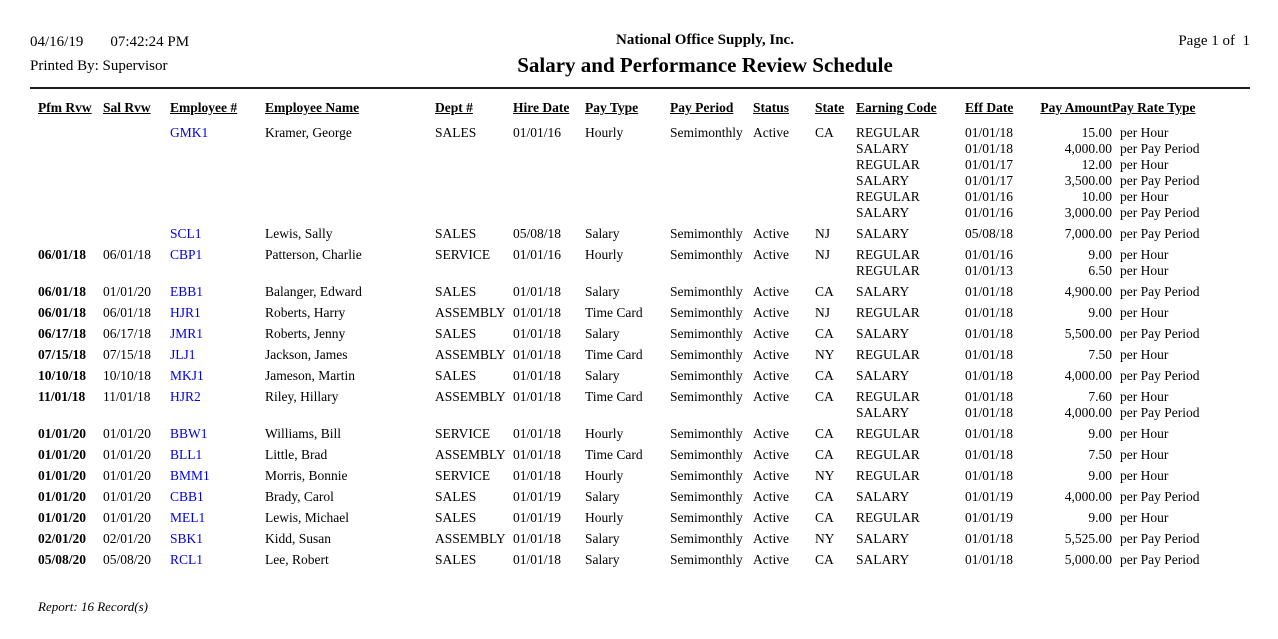 This screenshot has height=639, width=1278. Describe the element at coordinates (771, 107) in the screenshot. I see `column-header-label: Status` at that location.